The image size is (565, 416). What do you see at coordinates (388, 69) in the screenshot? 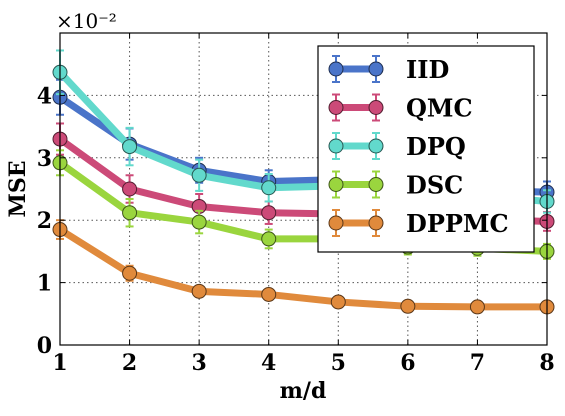
I see `legend-item-iid: IID` at bounding box center [388, 69].